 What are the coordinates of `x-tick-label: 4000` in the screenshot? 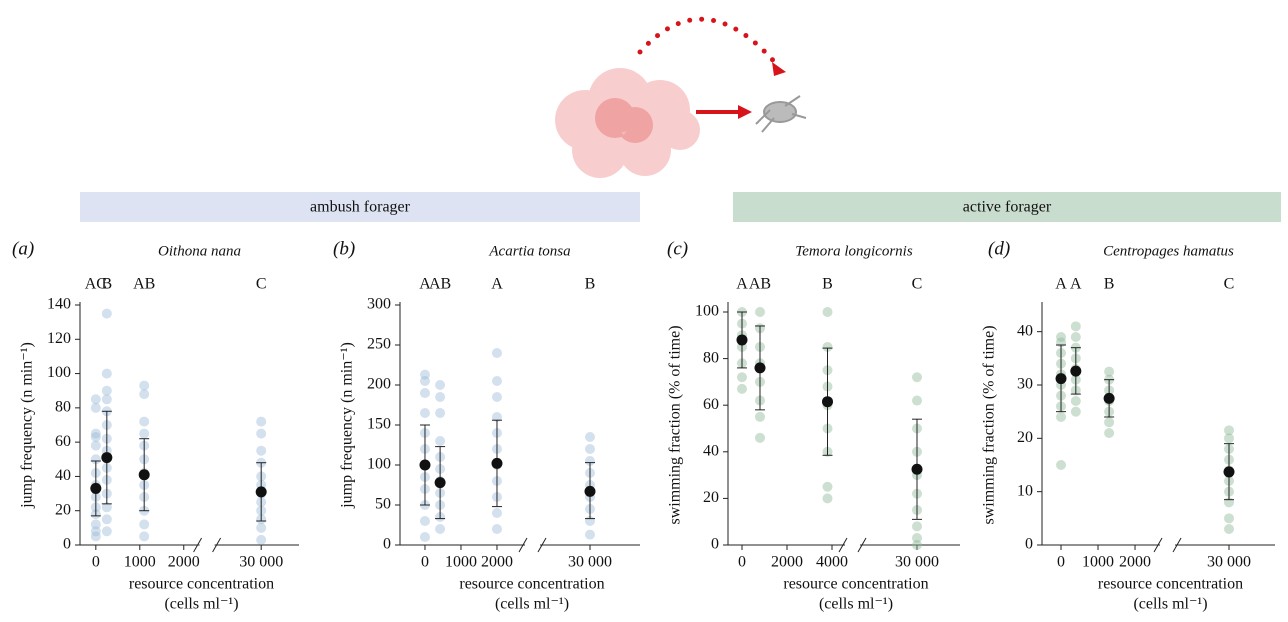 It's located at (832, 562).